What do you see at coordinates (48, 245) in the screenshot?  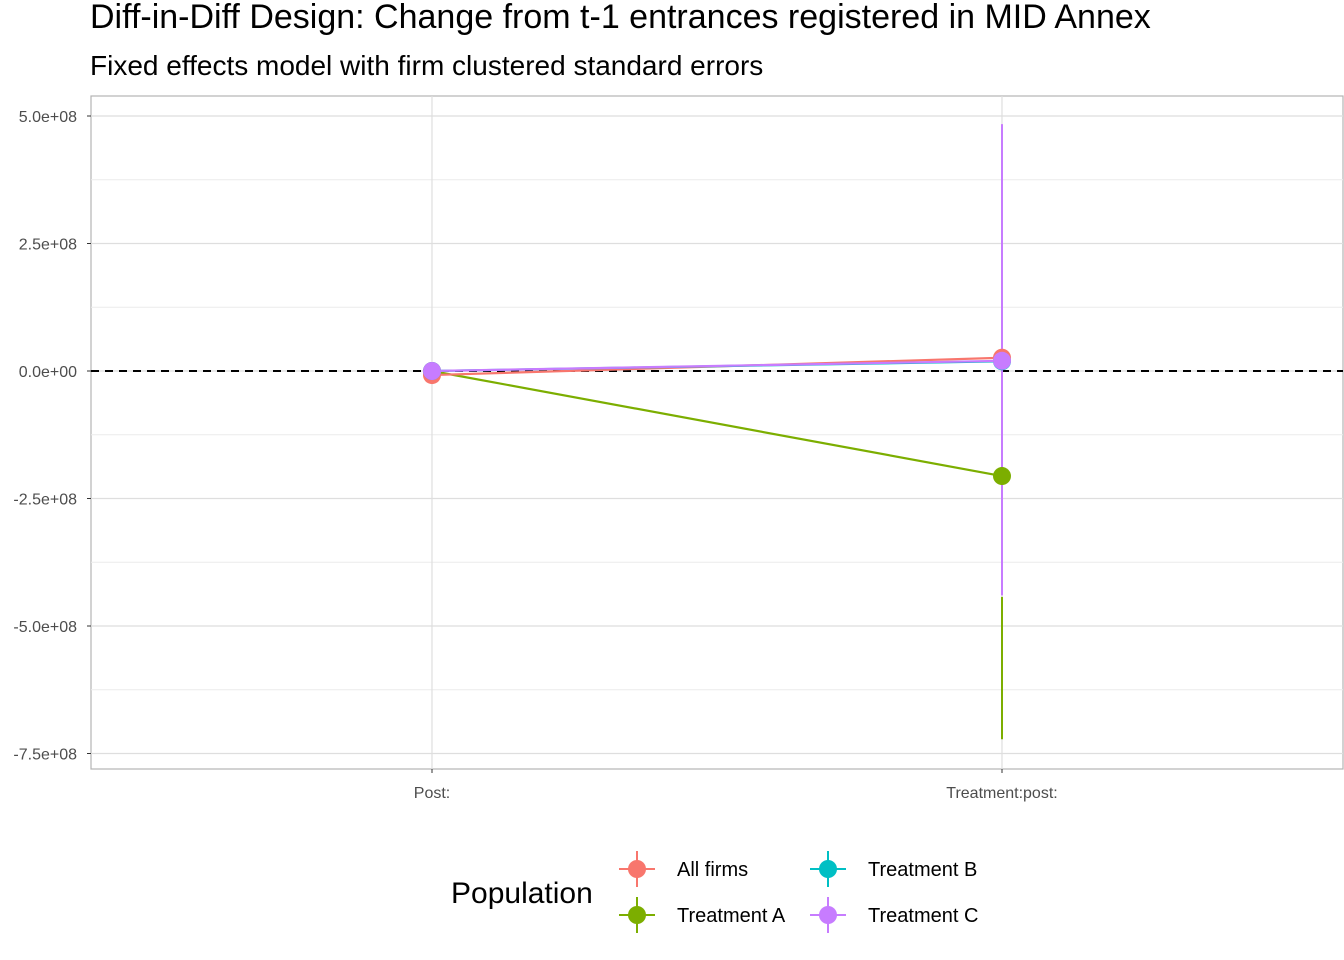 I see `y-tick-label: 2.5e+08` at bounding box center [48, 245].